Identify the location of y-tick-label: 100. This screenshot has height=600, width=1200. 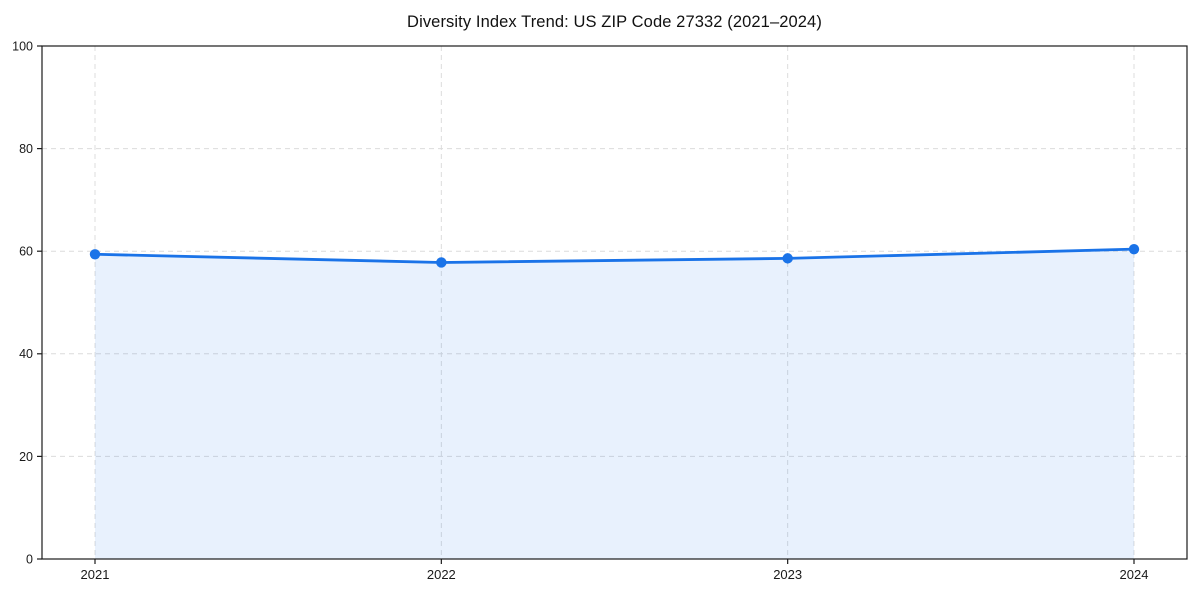
(22, 46).